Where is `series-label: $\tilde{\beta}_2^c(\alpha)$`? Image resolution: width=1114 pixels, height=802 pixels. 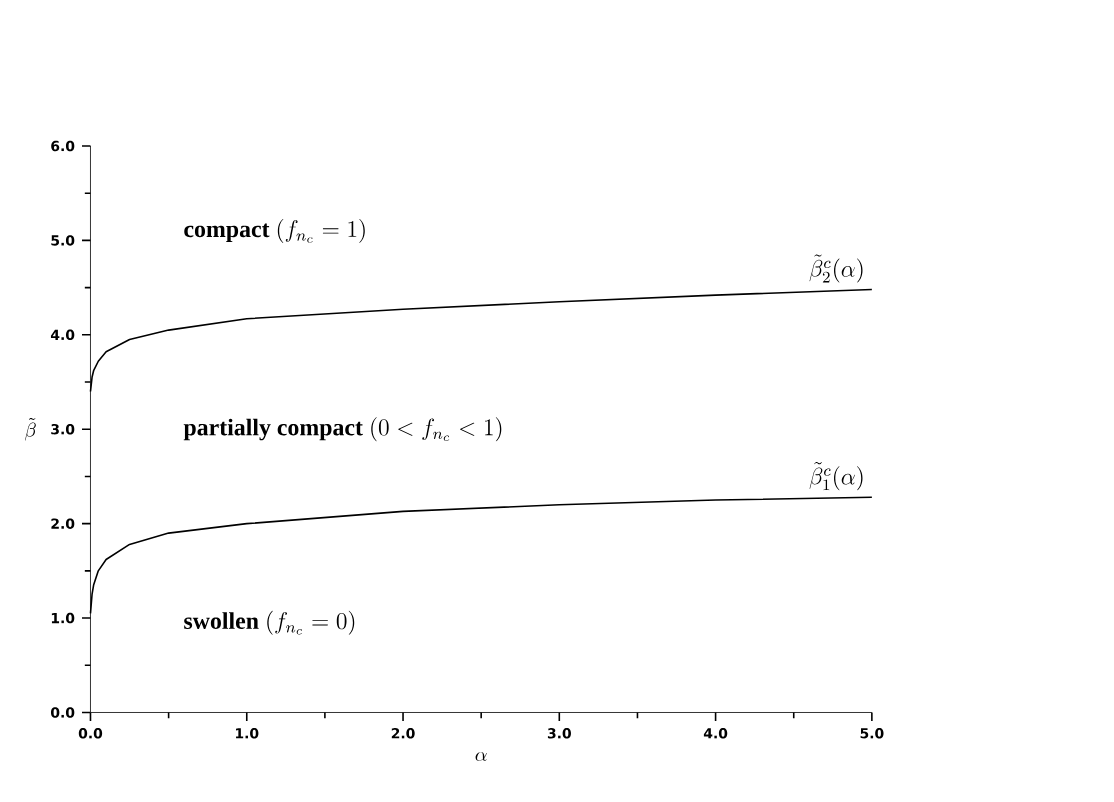
series-label: $\tilde{\beta}_2^c(\alpha)$ is located at coordinates (836, 268).